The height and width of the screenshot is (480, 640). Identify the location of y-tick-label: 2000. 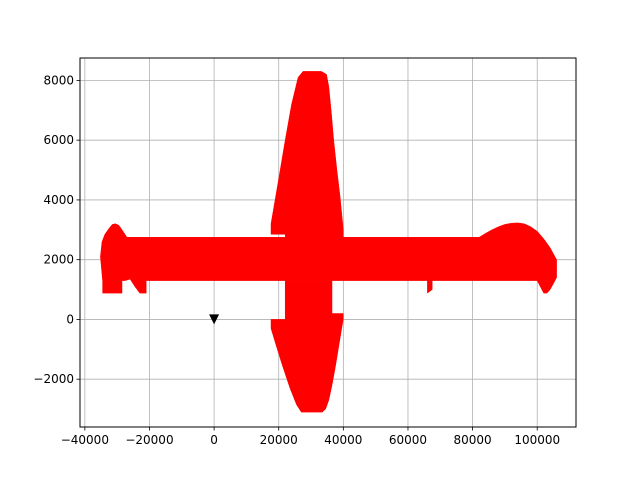
(58, 260).